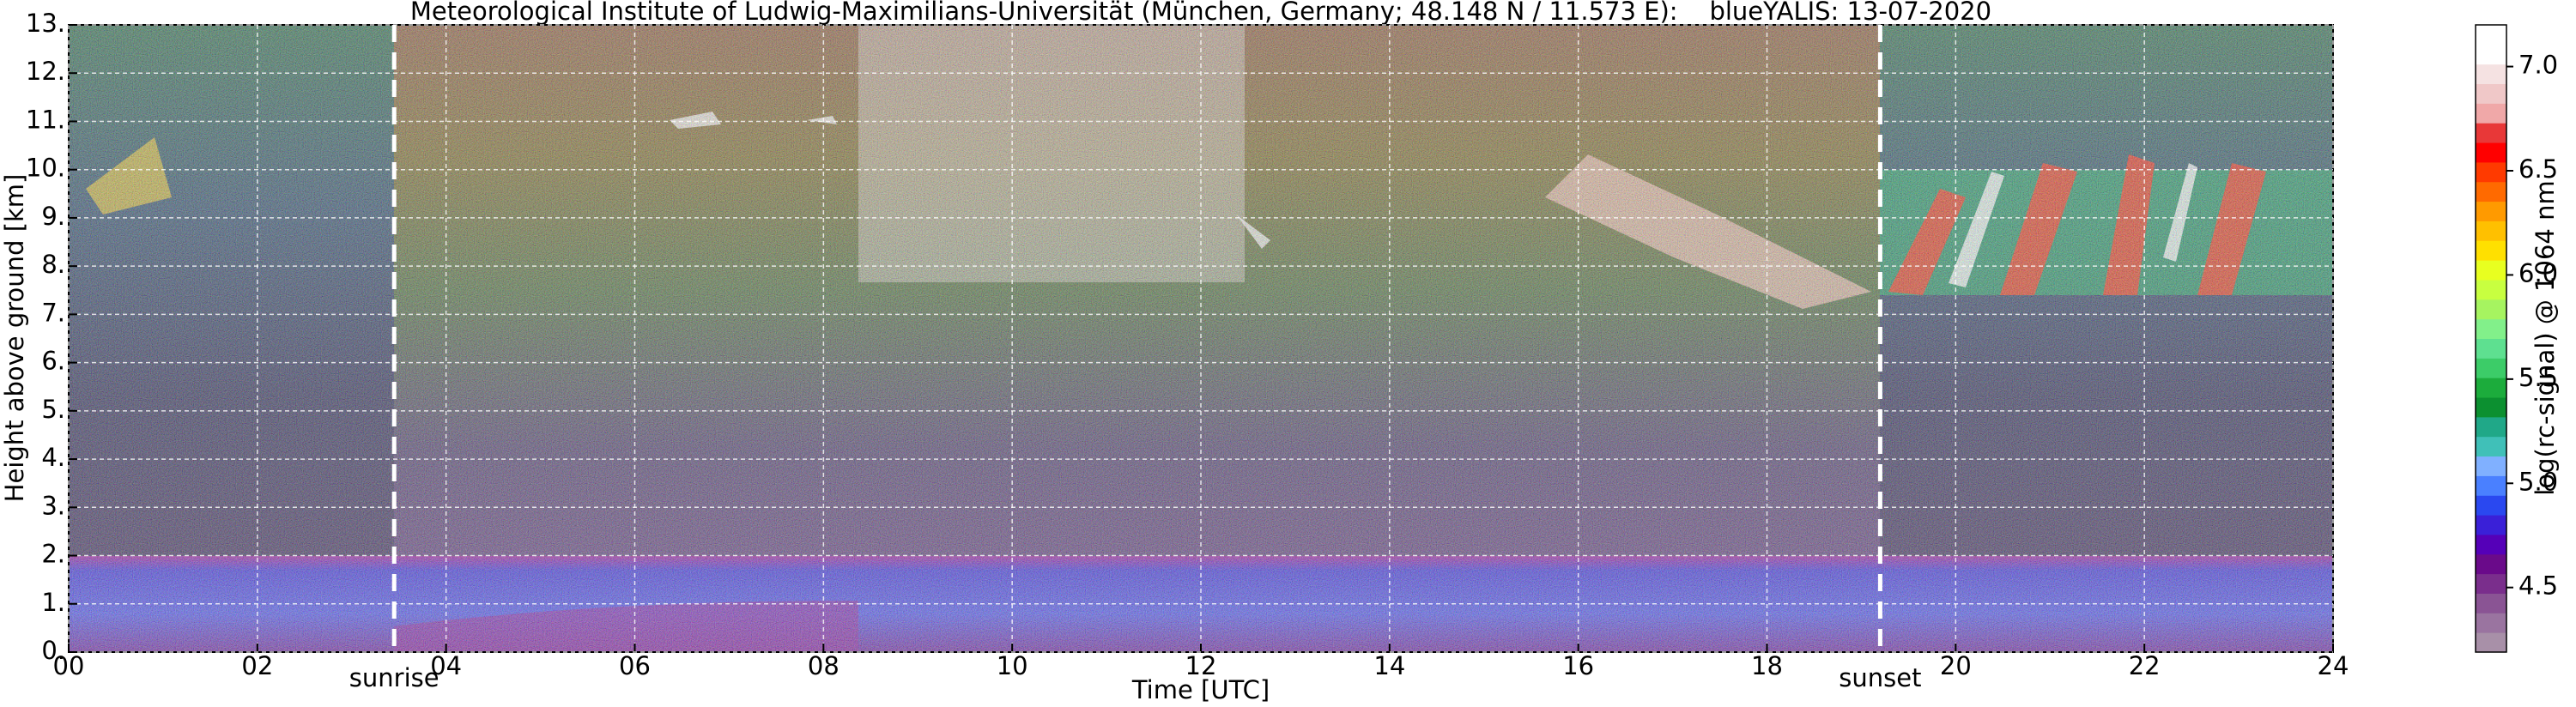 This screenshot has width=2576, height=707. Describe the element at coordinates (53, 602) in the screenshot. I see `y-tick-label: 1.` at that location.